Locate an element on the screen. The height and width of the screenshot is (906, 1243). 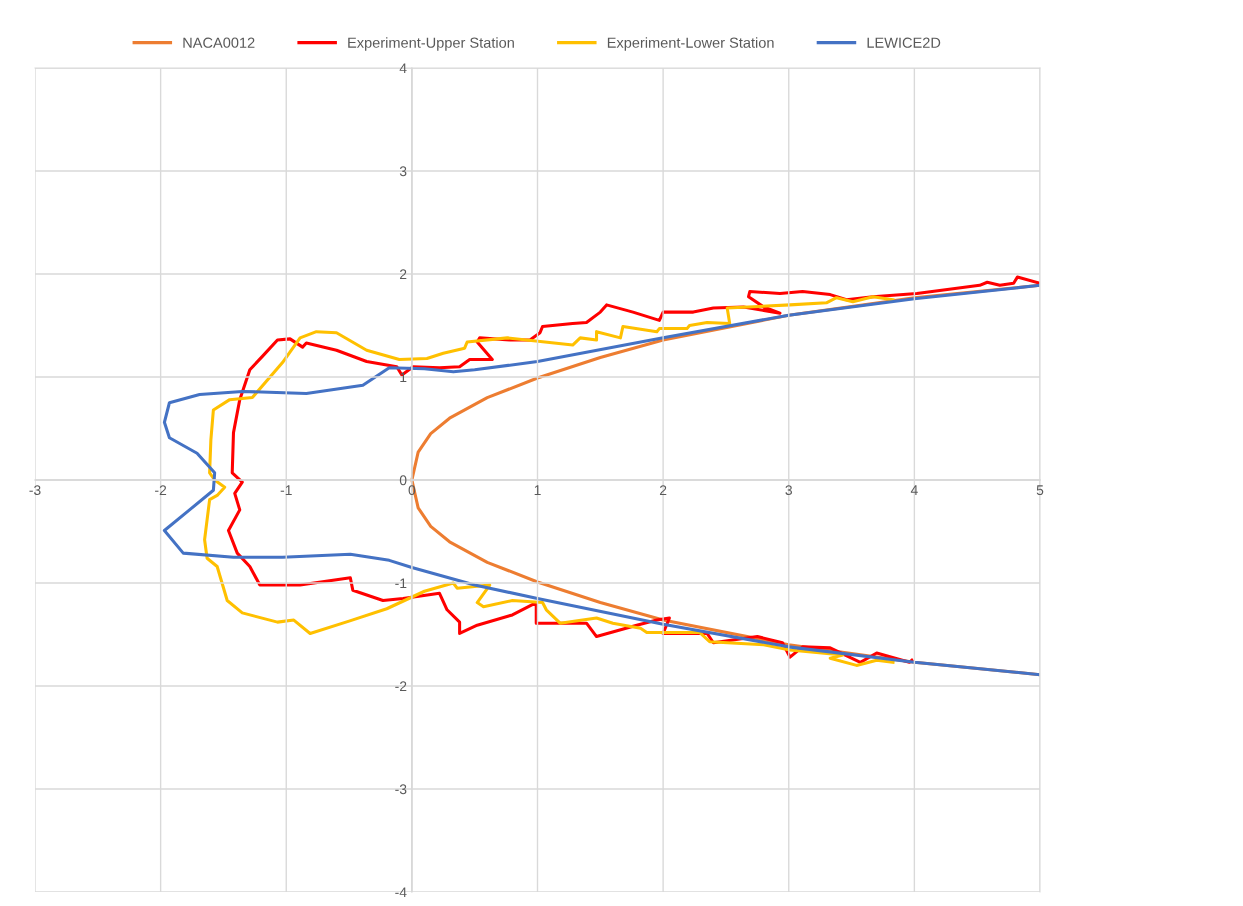
x-tick-label: 2 is located at coordinates (663, 490).